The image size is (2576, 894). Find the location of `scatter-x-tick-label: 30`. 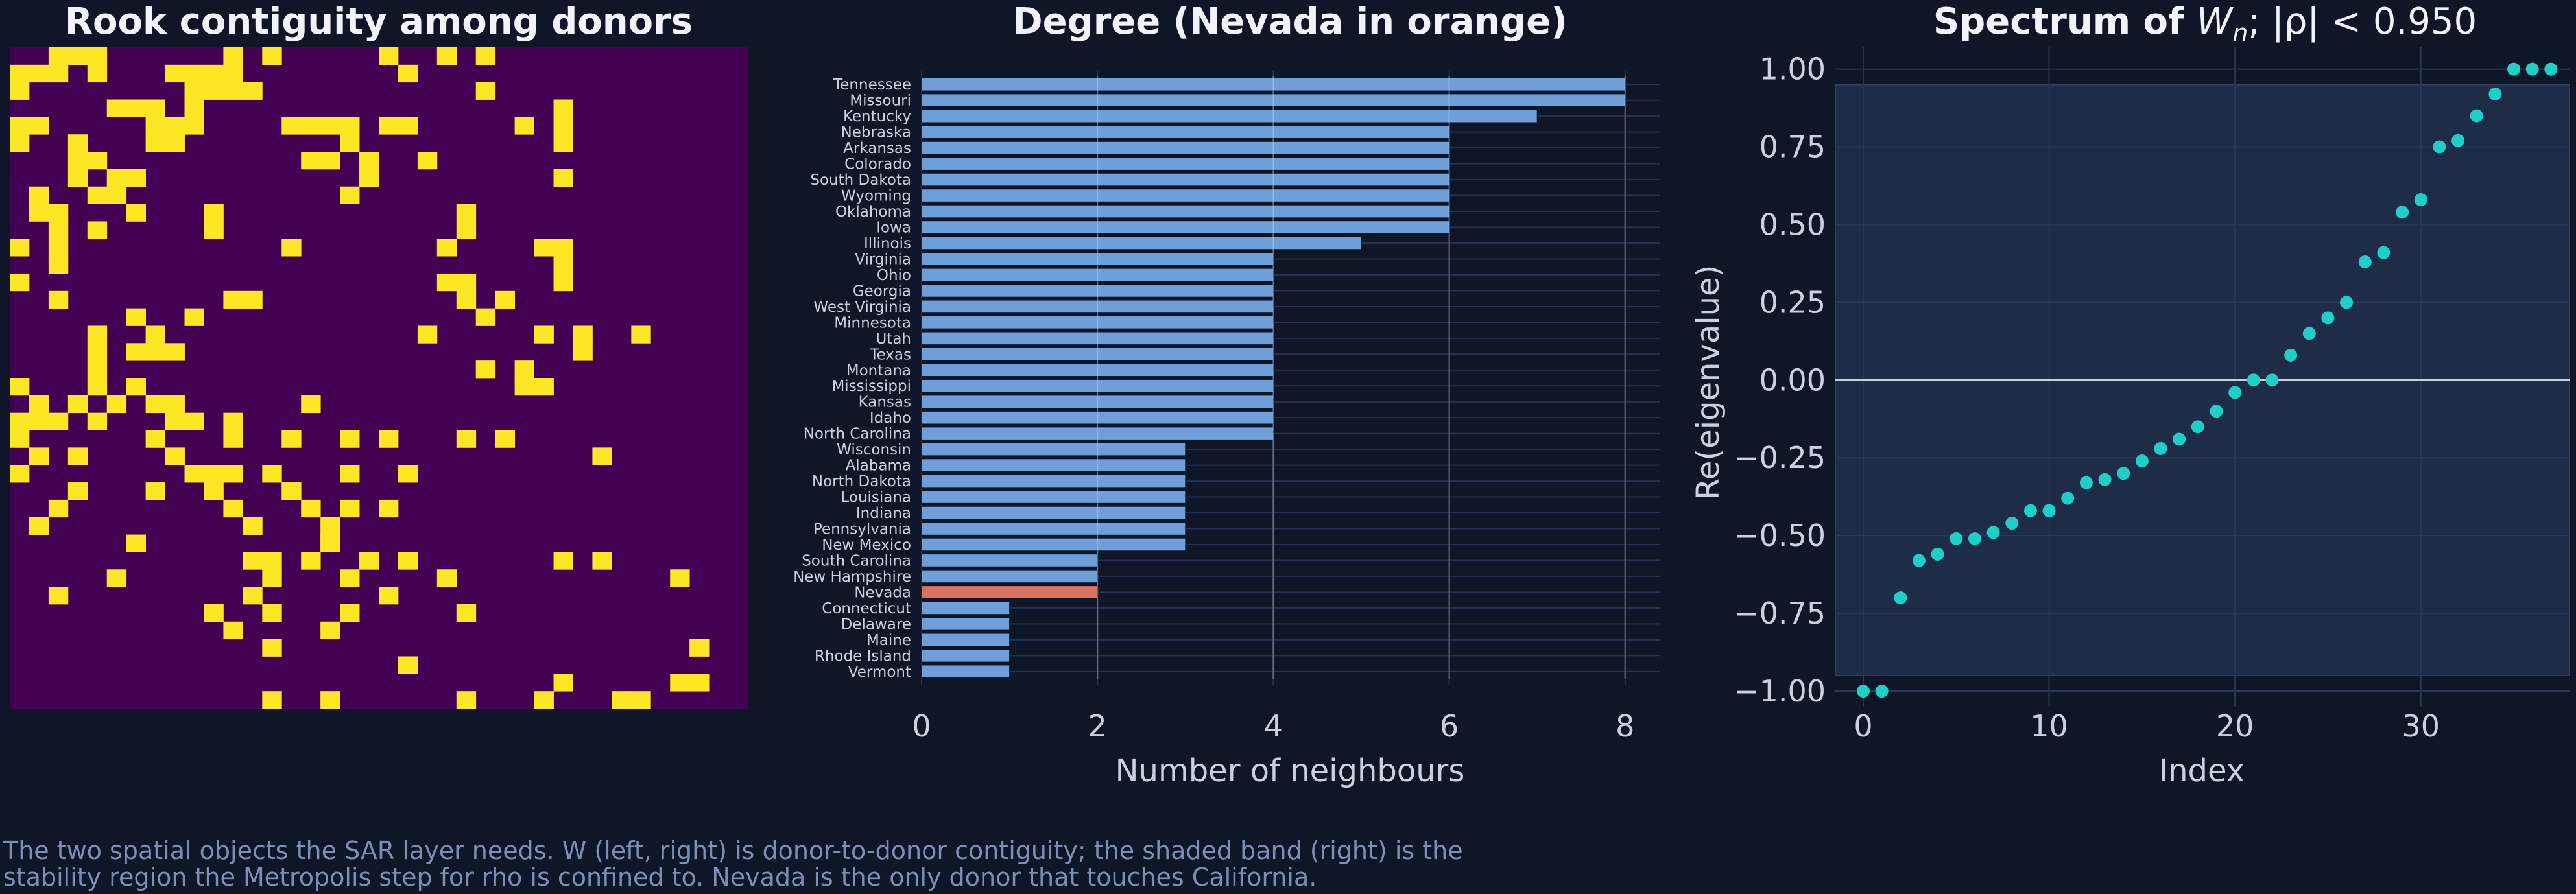

scatter-x-tick-label: 30 is located at coordinates (2421, 726).